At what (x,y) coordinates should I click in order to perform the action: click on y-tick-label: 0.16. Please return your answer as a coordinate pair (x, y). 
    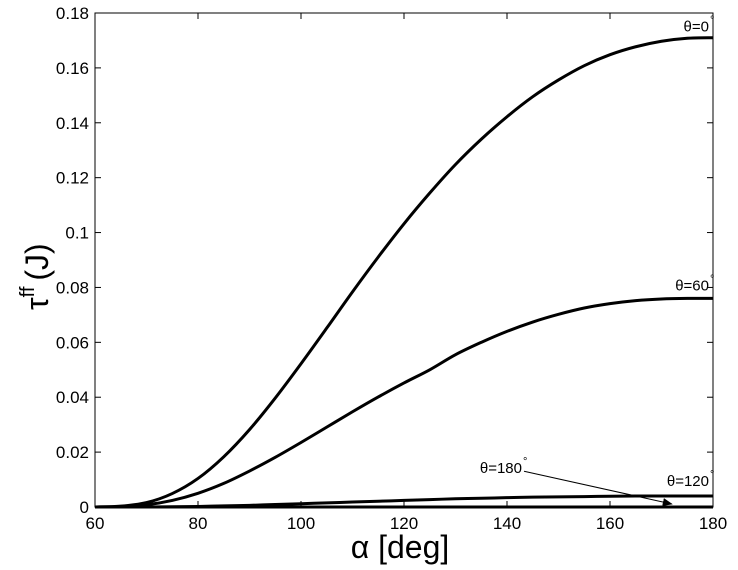
    Looking at the image, I should click on (72, 68).